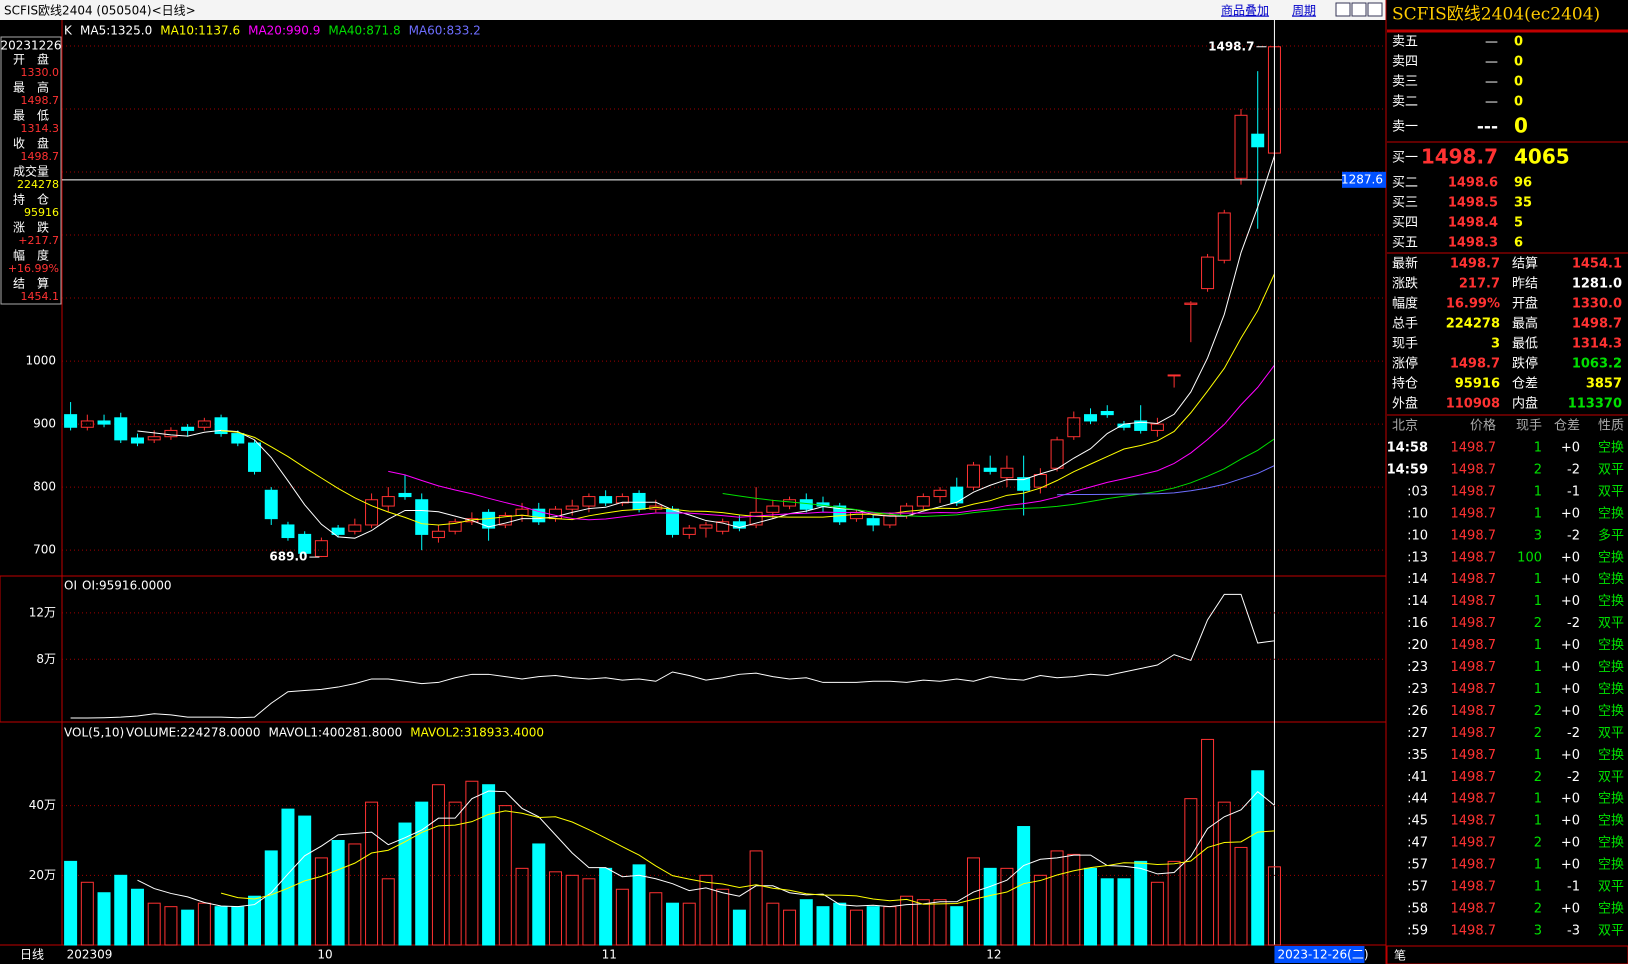  What do you see at coordinates (1525, 344) in the screenshot?
I see `stat-label: 最低` at bounding box center [1525, 344].